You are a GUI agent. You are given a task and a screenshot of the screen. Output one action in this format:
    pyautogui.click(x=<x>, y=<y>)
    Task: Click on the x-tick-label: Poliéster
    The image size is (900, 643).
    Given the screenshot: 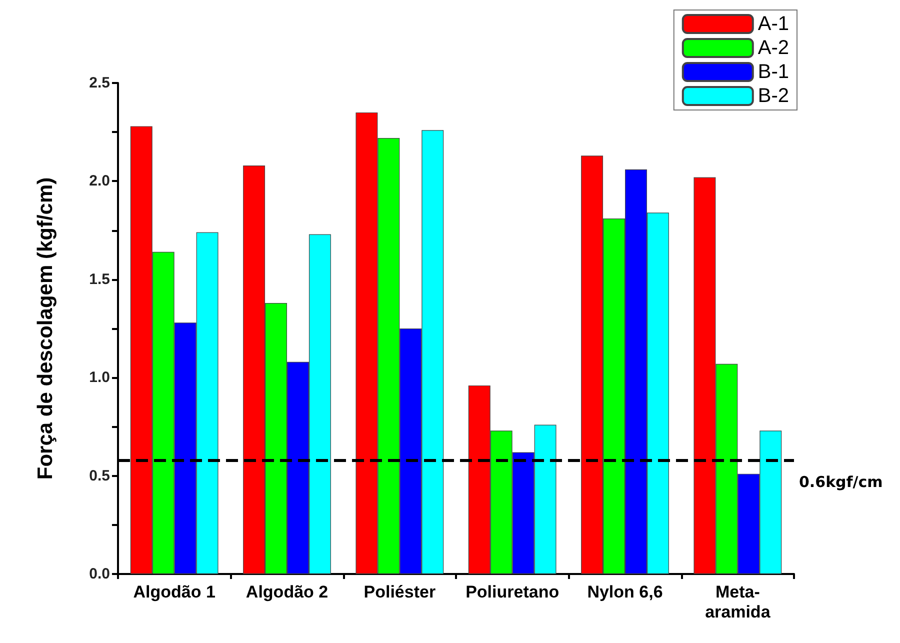 What is the action you would take?
    pyautogui.click(x=400, y=592)
    